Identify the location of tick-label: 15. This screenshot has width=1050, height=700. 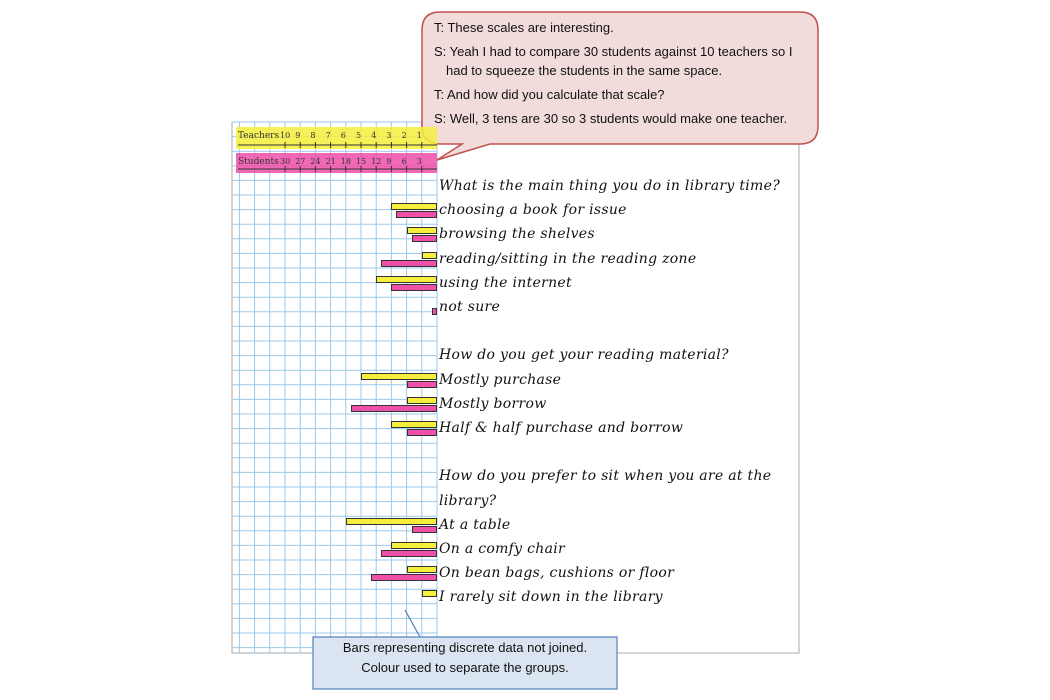
(361, 161).